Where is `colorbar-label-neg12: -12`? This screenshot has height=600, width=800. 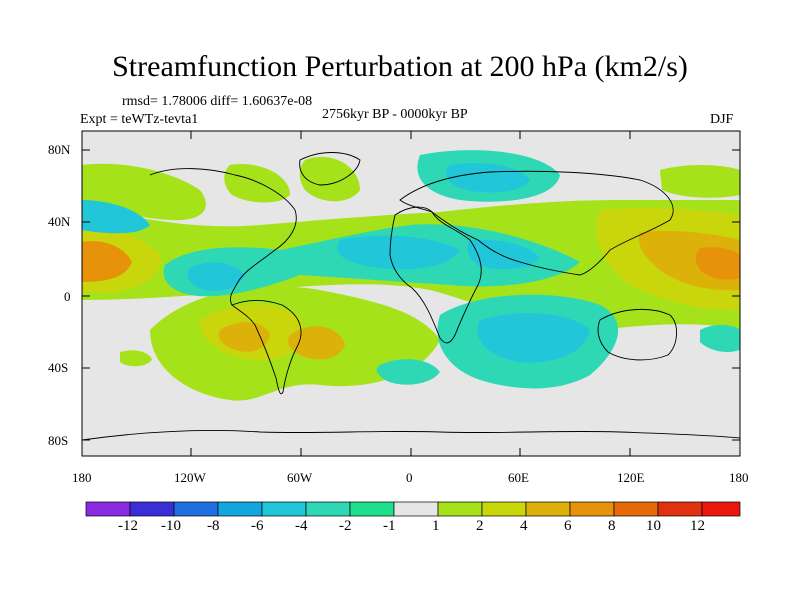 colorbar-label-neg12: -12 is located at coordinates (128, 526).